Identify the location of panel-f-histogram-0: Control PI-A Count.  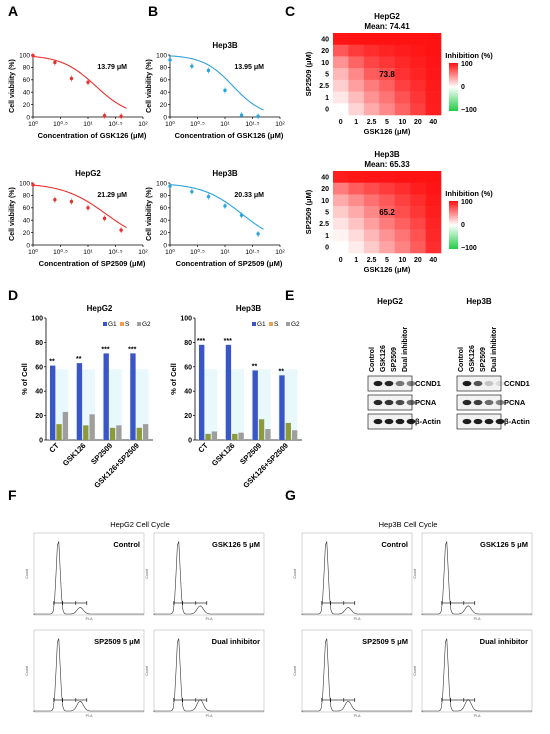
(85, 576).